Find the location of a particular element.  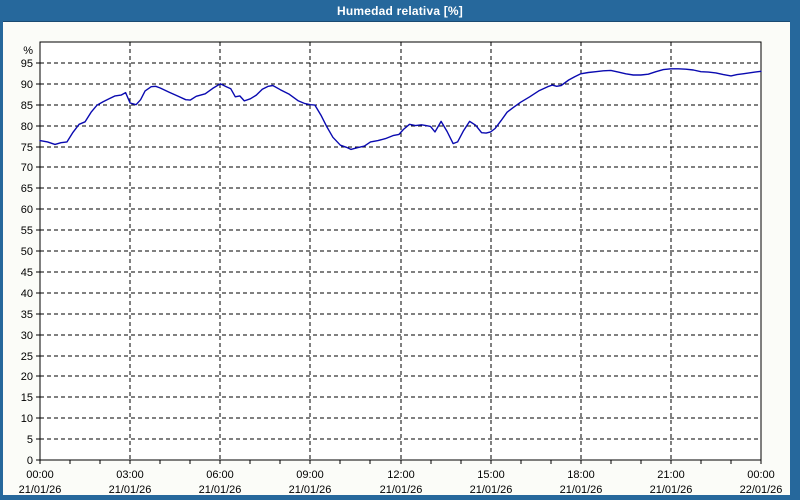

y-tick-label: 20 is located at coordinates (27, 377).